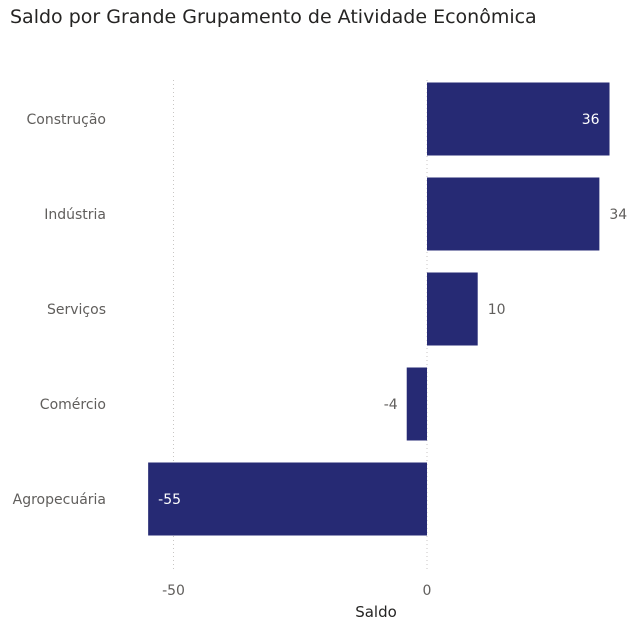  I want to click on category-label: Serviços, so click(76, 310).